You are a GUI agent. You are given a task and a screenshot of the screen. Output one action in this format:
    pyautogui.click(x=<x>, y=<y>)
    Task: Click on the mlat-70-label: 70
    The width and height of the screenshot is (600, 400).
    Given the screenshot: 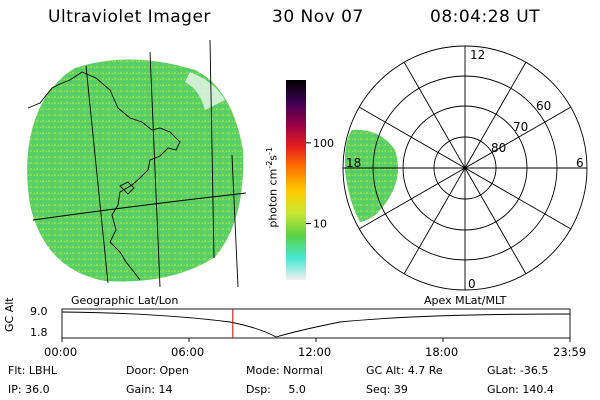 What is the action you would take?
    pyautogui.click(x=520, y=127)
    